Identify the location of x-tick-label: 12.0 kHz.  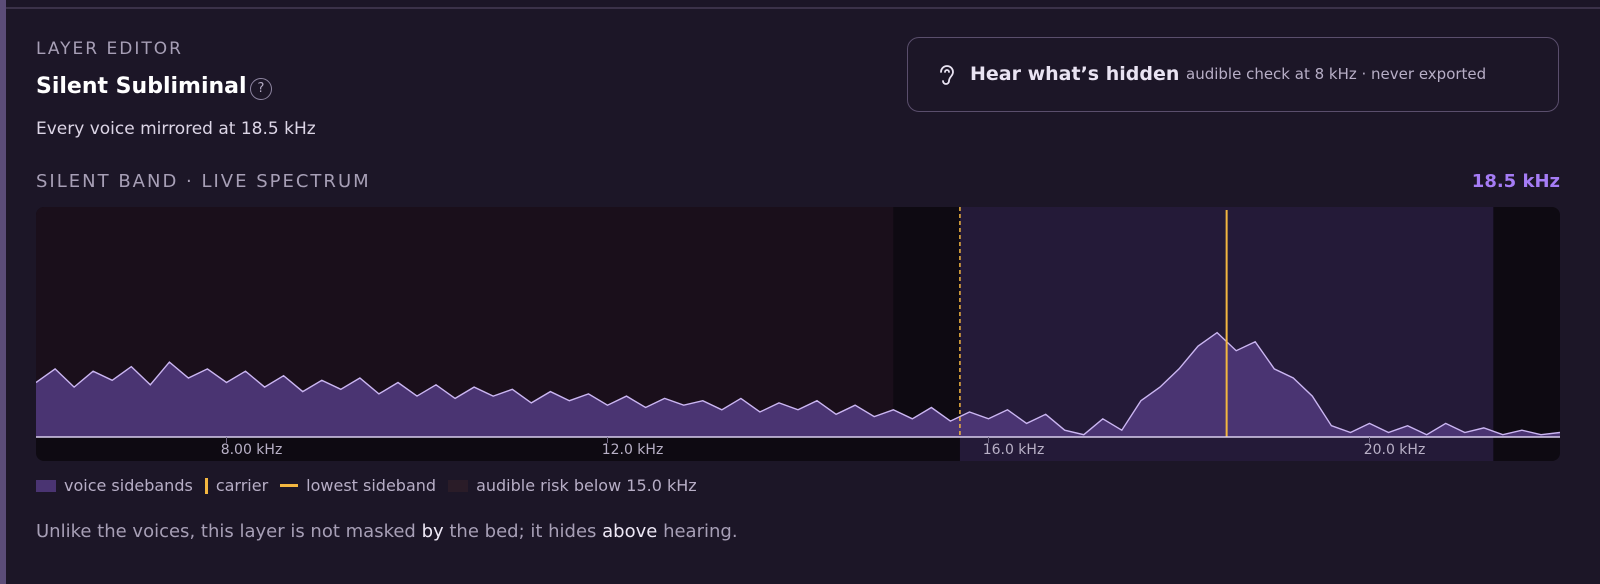
(633, 450).